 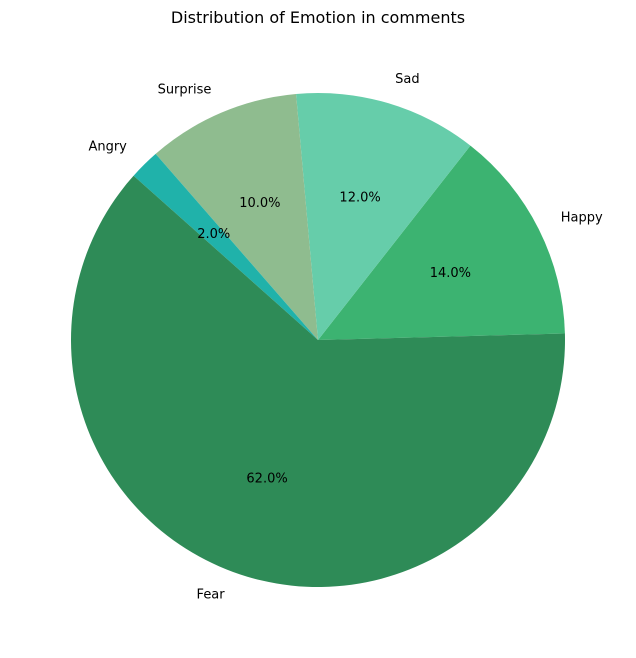 What do you see at coordinates (211, 595) in the screenshot?
I see `slice-label-fear: Fear` at bounding box center [211, 595].